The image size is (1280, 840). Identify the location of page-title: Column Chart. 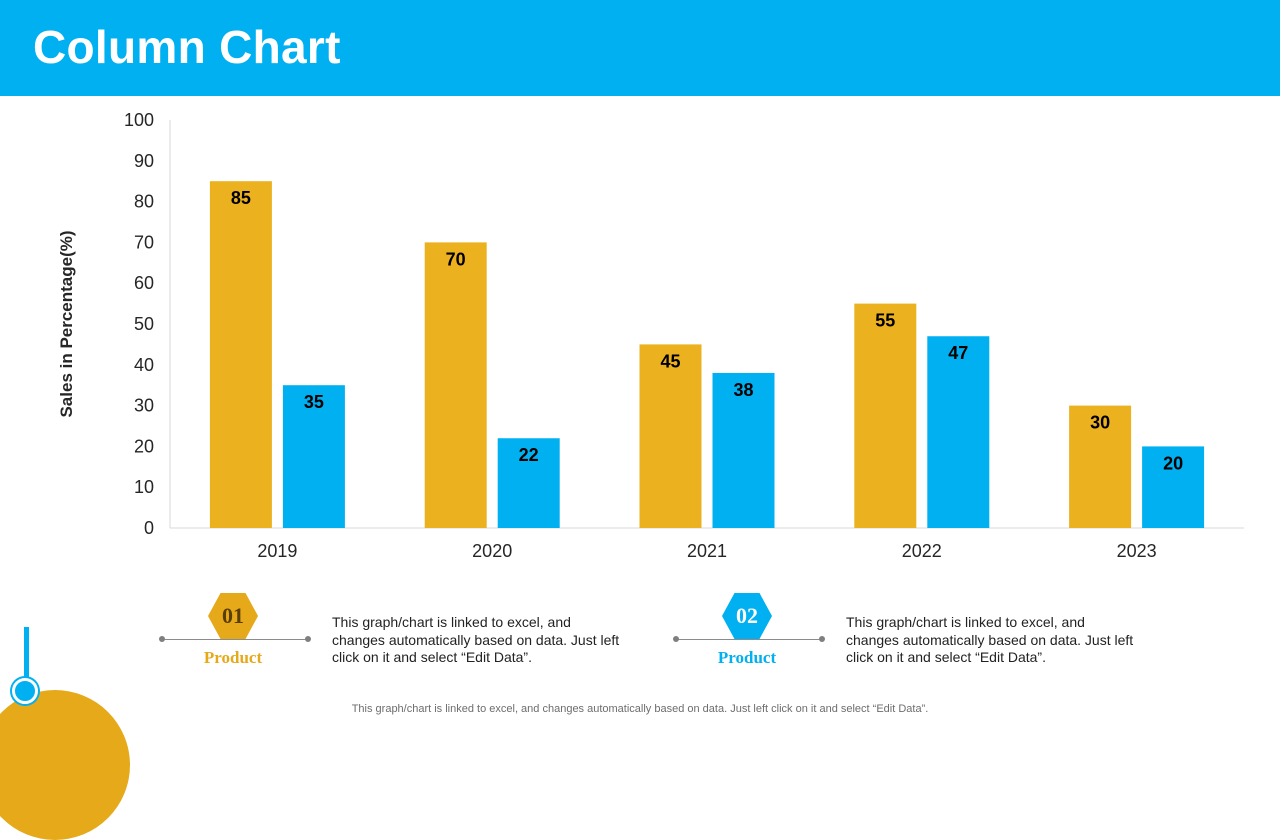
(187, 47).